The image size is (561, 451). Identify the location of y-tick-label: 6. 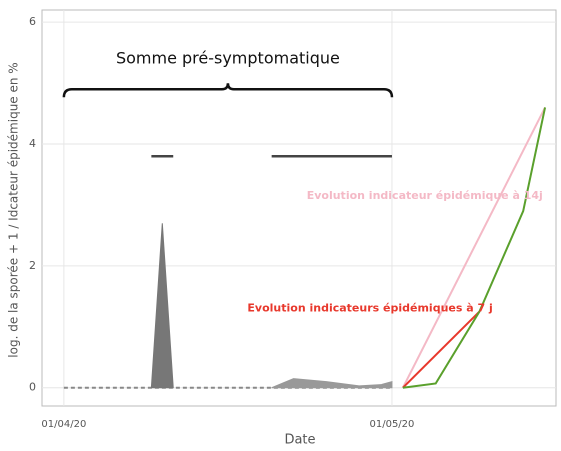
(32, 21).